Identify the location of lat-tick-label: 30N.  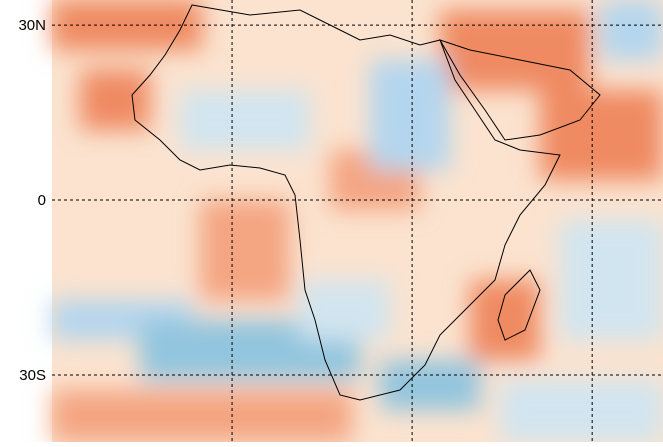
(32, 25).